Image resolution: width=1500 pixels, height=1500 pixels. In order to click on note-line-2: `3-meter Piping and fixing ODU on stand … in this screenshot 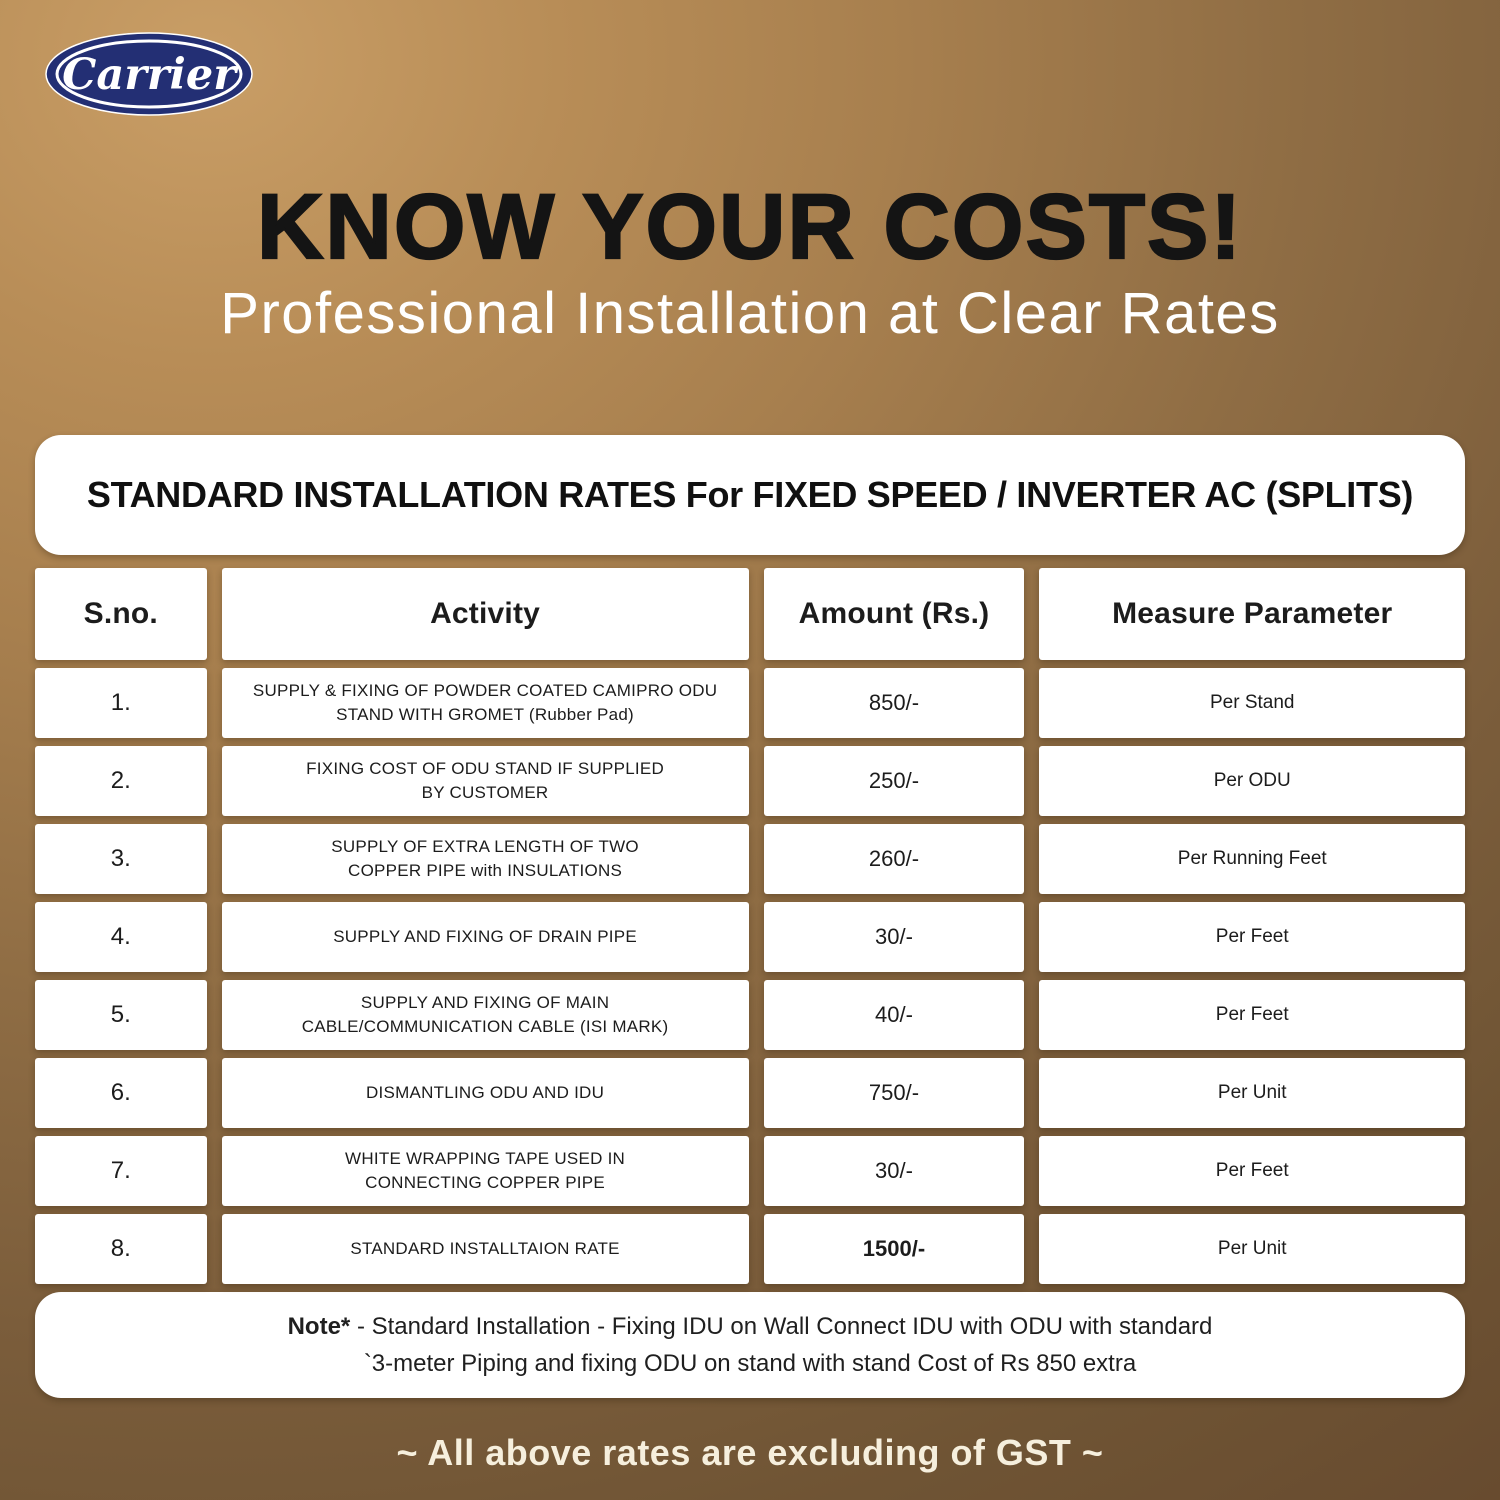, I will do `click(750, 1363)`.